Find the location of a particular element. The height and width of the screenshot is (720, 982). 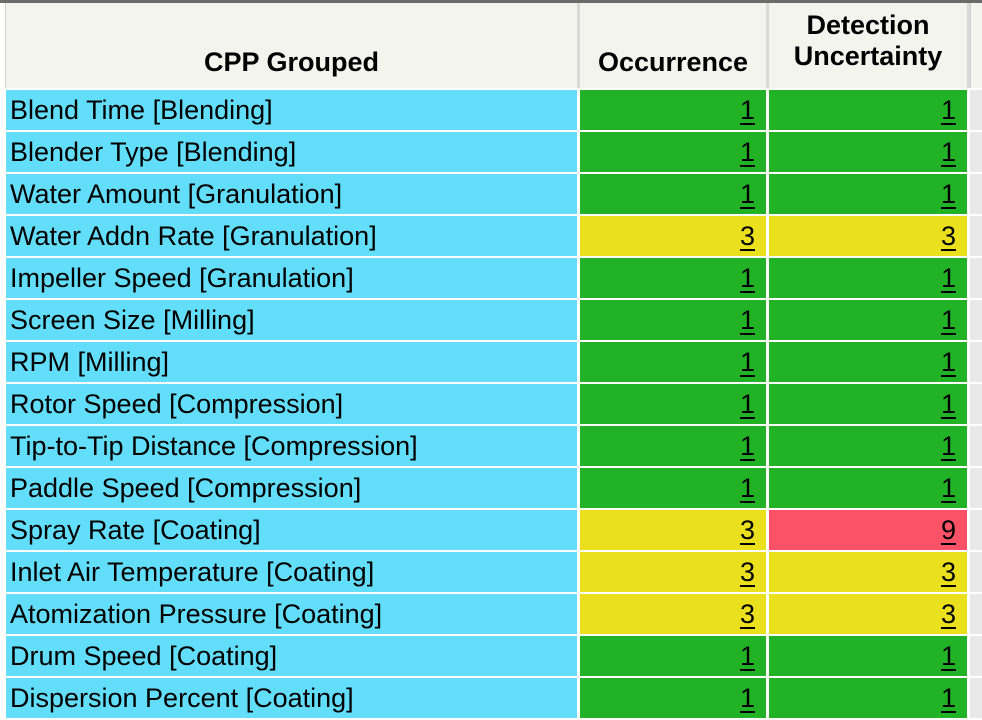

cpp-name-cell: Atomization Pressure [Coating] is located at coordinates (291, 614).